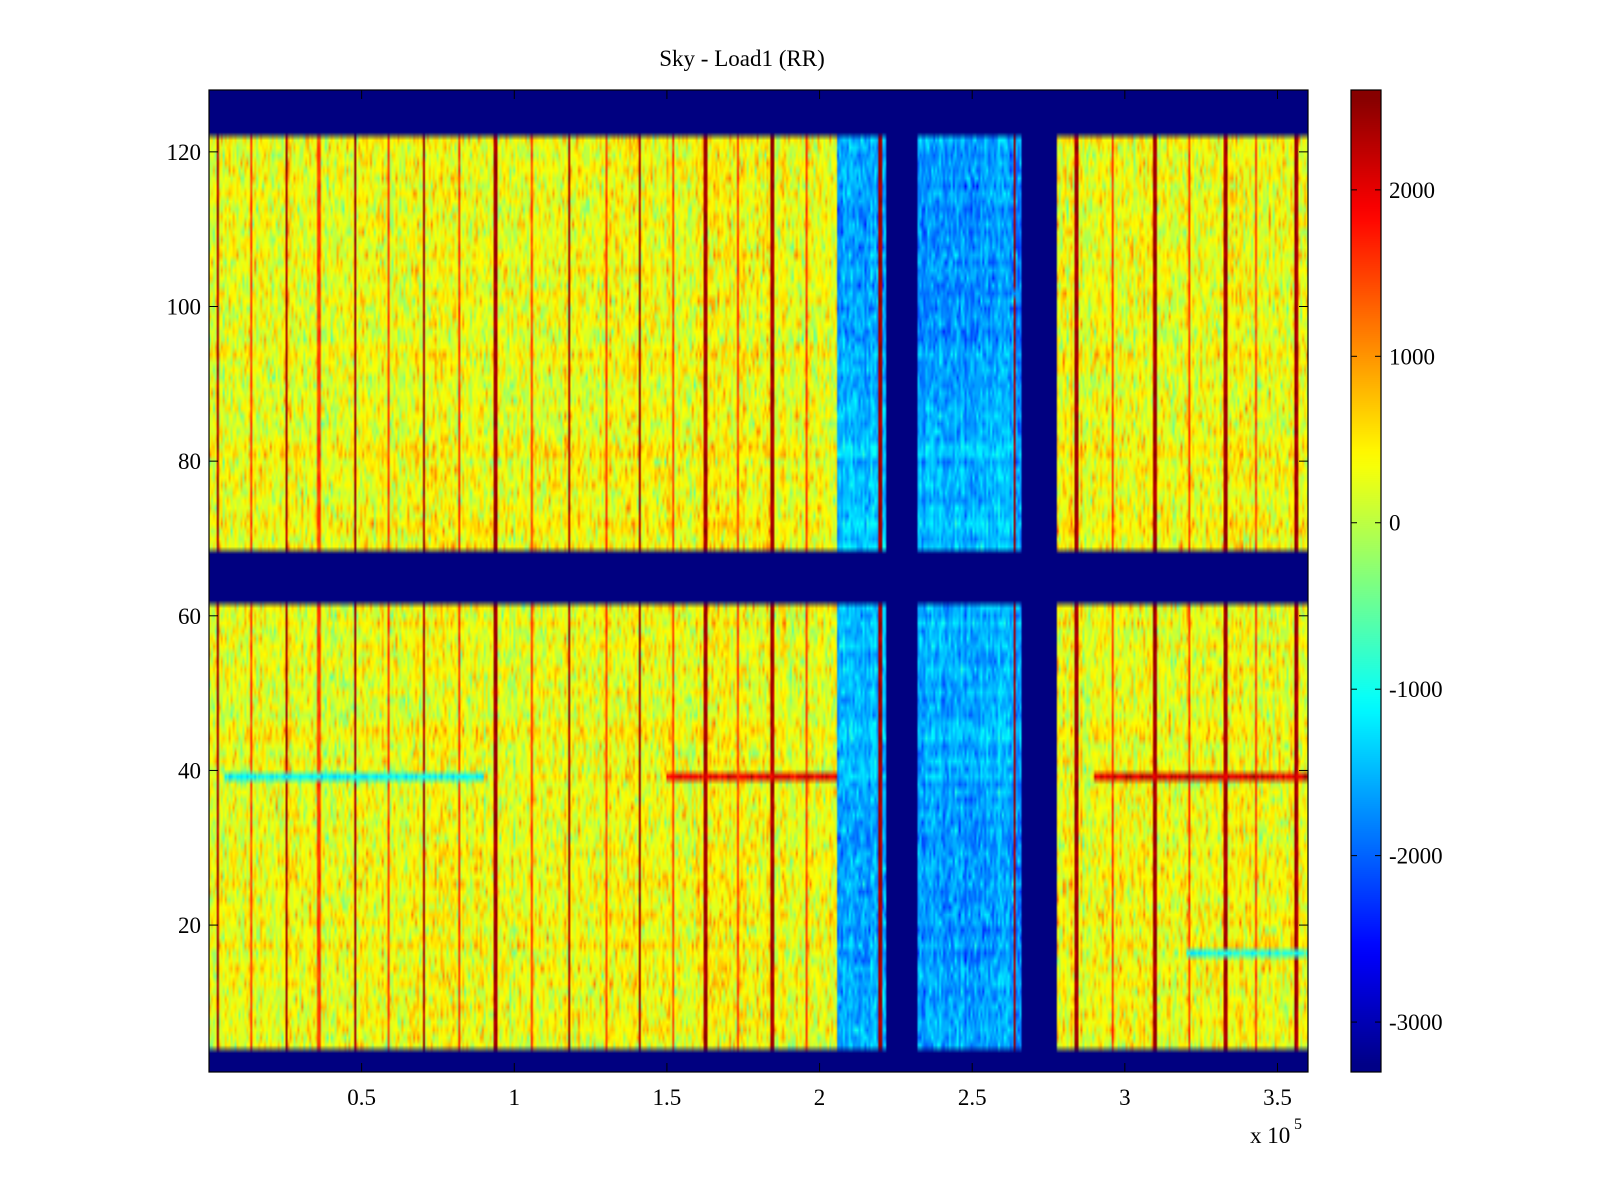  What do you see at coordinates (189, 461) in the screenshot?
I see `y-tick-label: 80` at bounding box center [189, 461].